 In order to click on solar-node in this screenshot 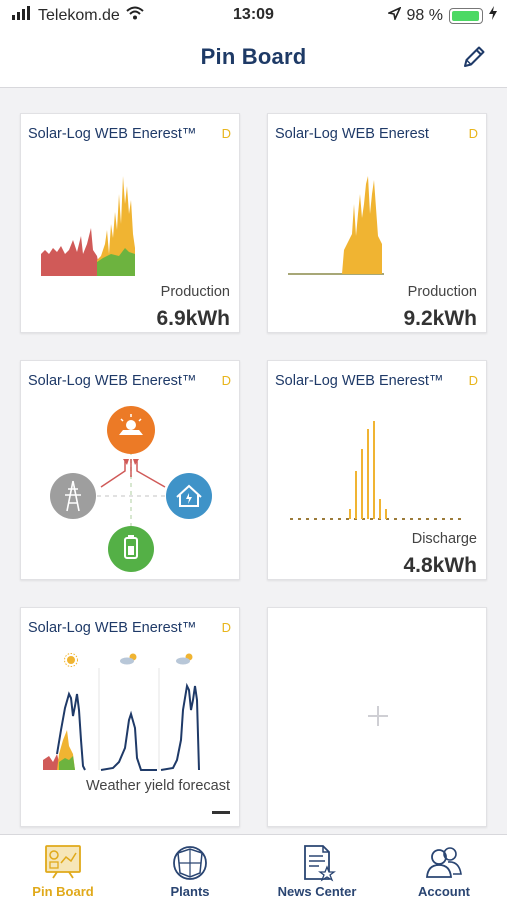, I will do `click(131, 430)`.